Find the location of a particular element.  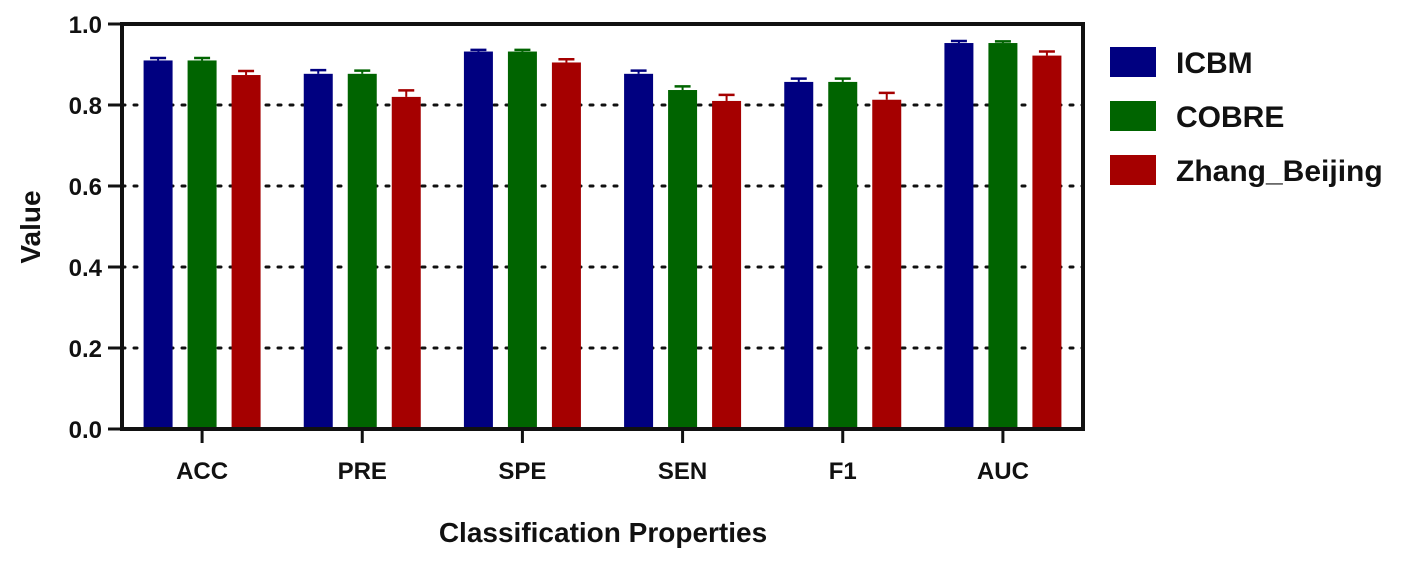

y-tick-label: 0.6 is located at coordinates (85, 187).